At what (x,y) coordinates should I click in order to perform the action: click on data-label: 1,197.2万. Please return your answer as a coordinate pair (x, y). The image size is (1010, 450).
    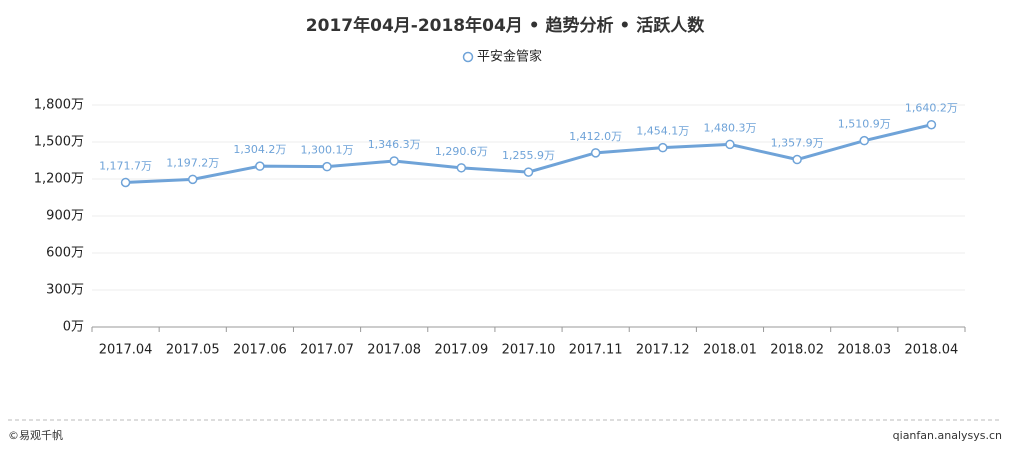
    Looking at the image, I should click on (192, 162).